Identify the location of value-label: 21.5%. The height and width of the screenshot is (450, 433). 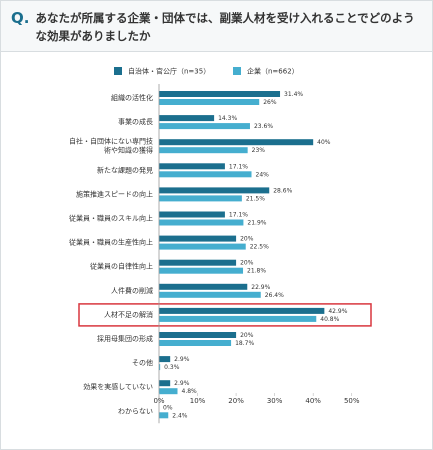
(255, 198).